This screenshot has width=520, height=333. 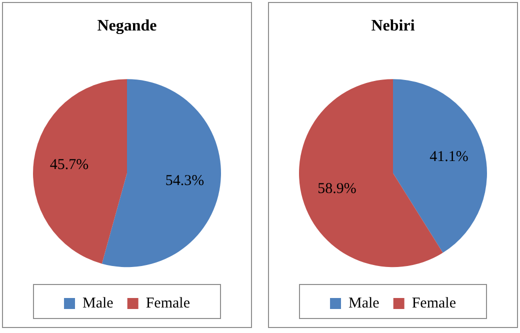 What do you see at coordinates (337, 189) in the screenshot?
I see `data-label: 58.9%` at bounding box center [337, 189].